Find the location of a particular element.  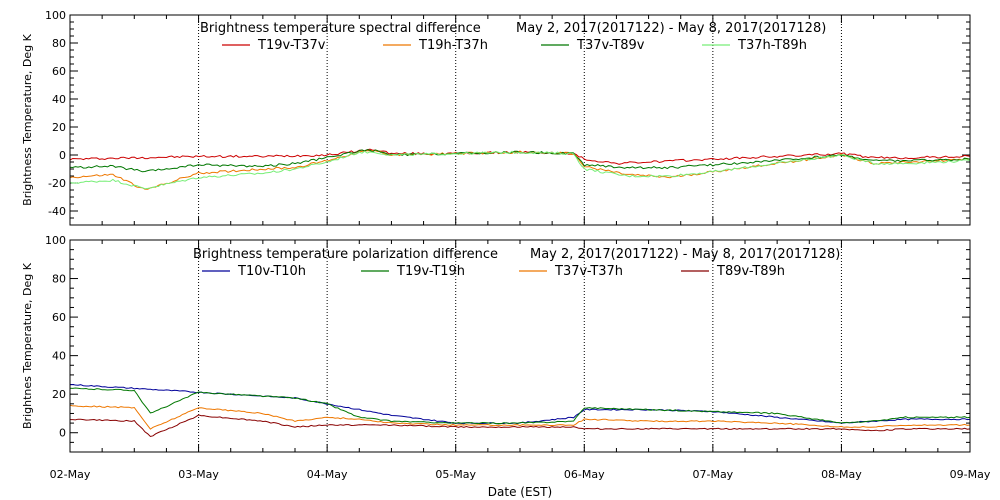

legend-label: T19v-T37v is located at coordinates (291, 45).